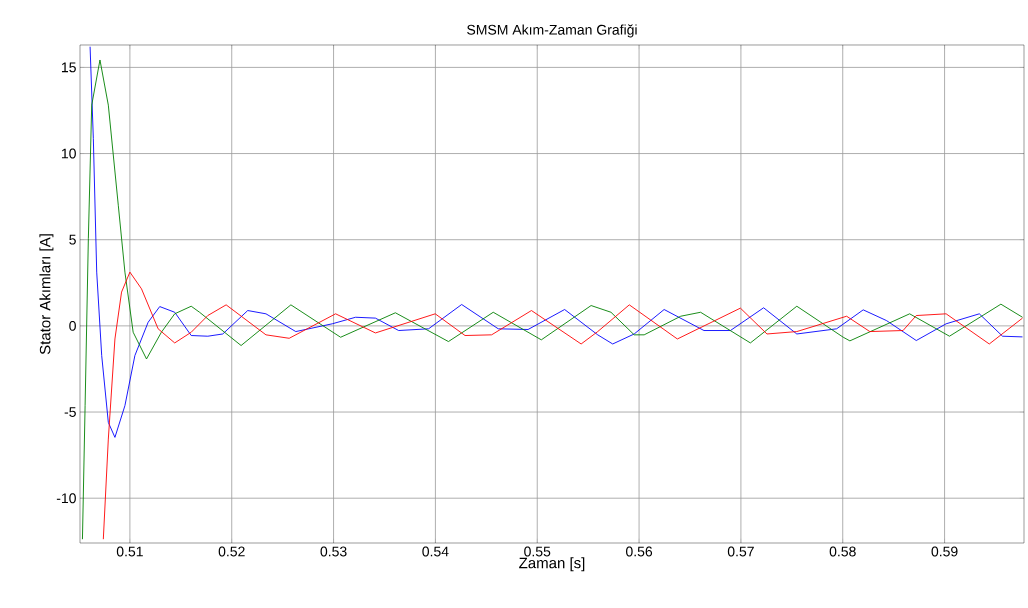 The image size is (1028, 608). What do you see at coordinates (944, 551) in the screenshot?
I see `x-tick-label: 0.59` at bounding box center [944, 551].